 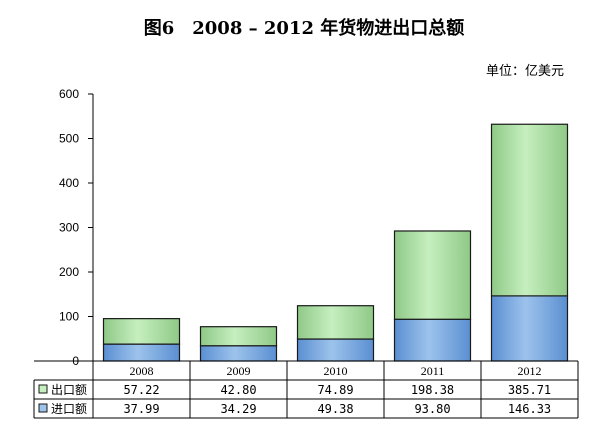 What do you see at coordinates (530, 371) in the screenshot?
I see `category-label: 2012` at bounding box center [530, 371].